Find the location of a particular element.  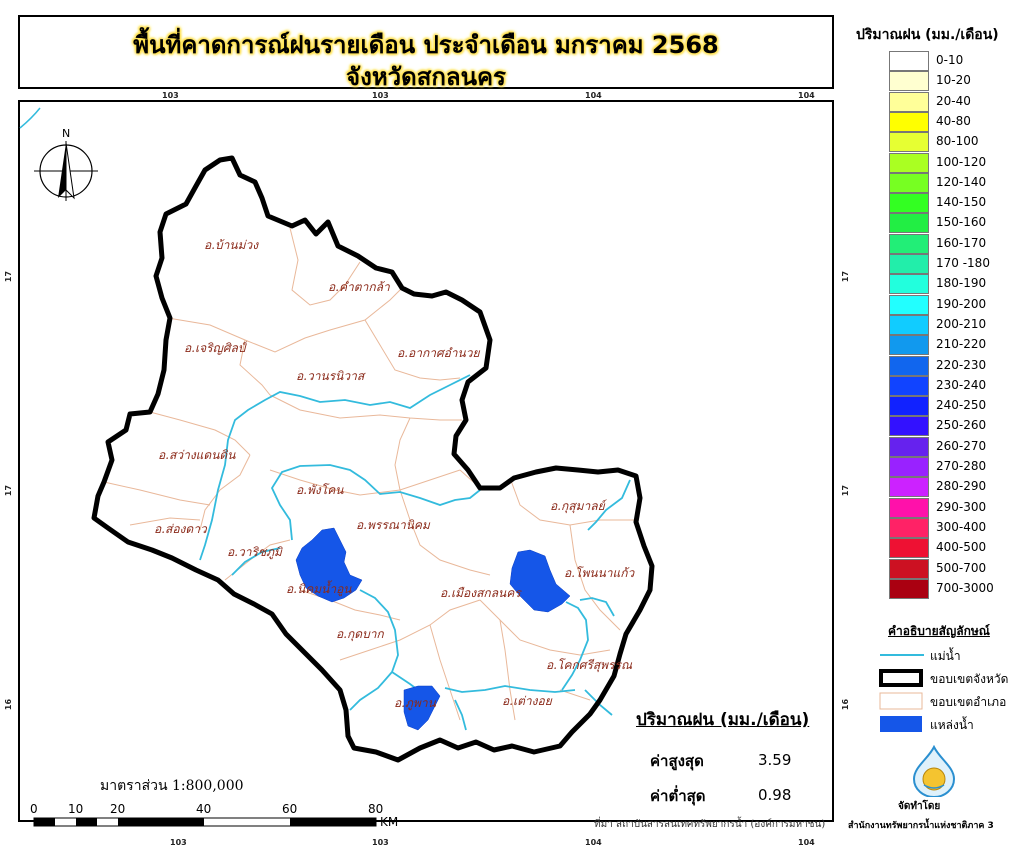

legend-class-label: 220-230 is located at coordinates (961, 364).